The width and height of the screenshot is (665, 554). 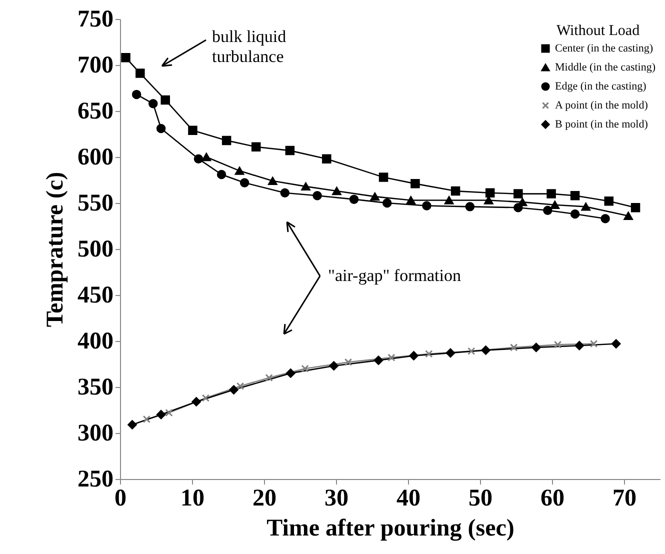 What do you see at coordinates (552, 499) in the screenshot?
I see `x-tick-label: 60` at bounding box center [552, 499].